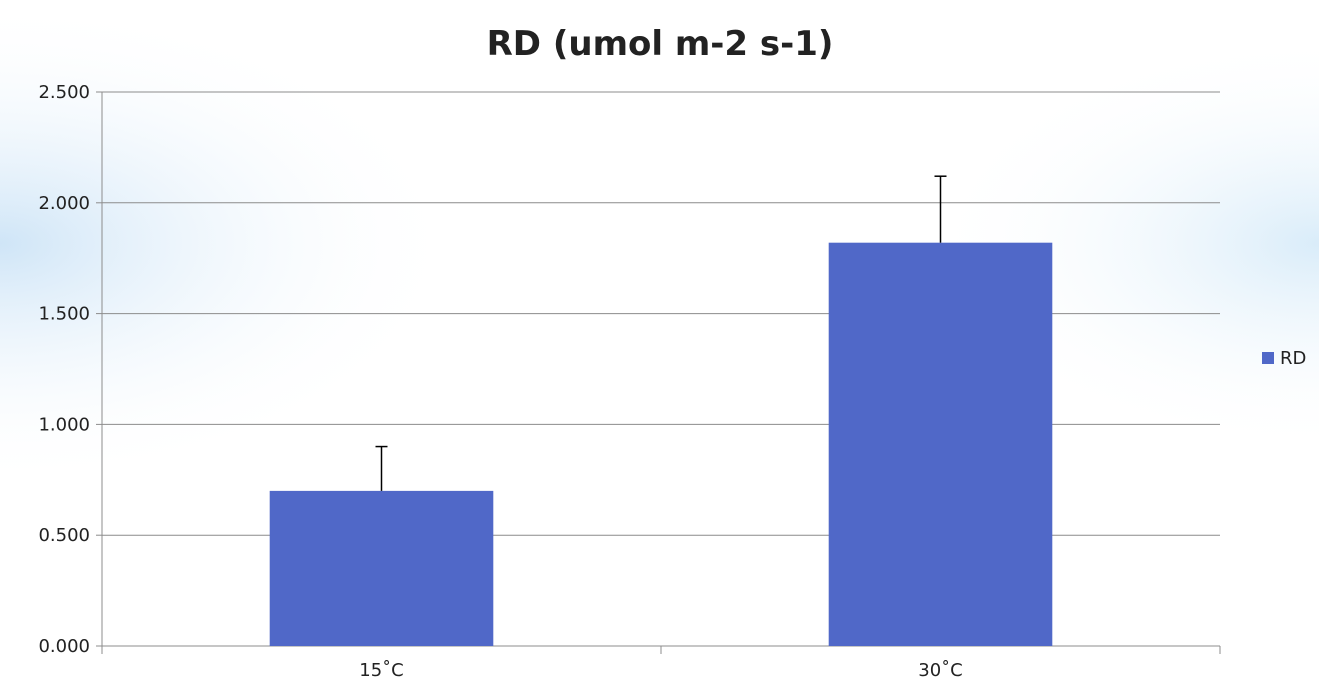 The image size is (1319, 696). Describe the element at coordinates (64, 424) in the screenshot. I see `y-tick-label: 1.000` at that location.